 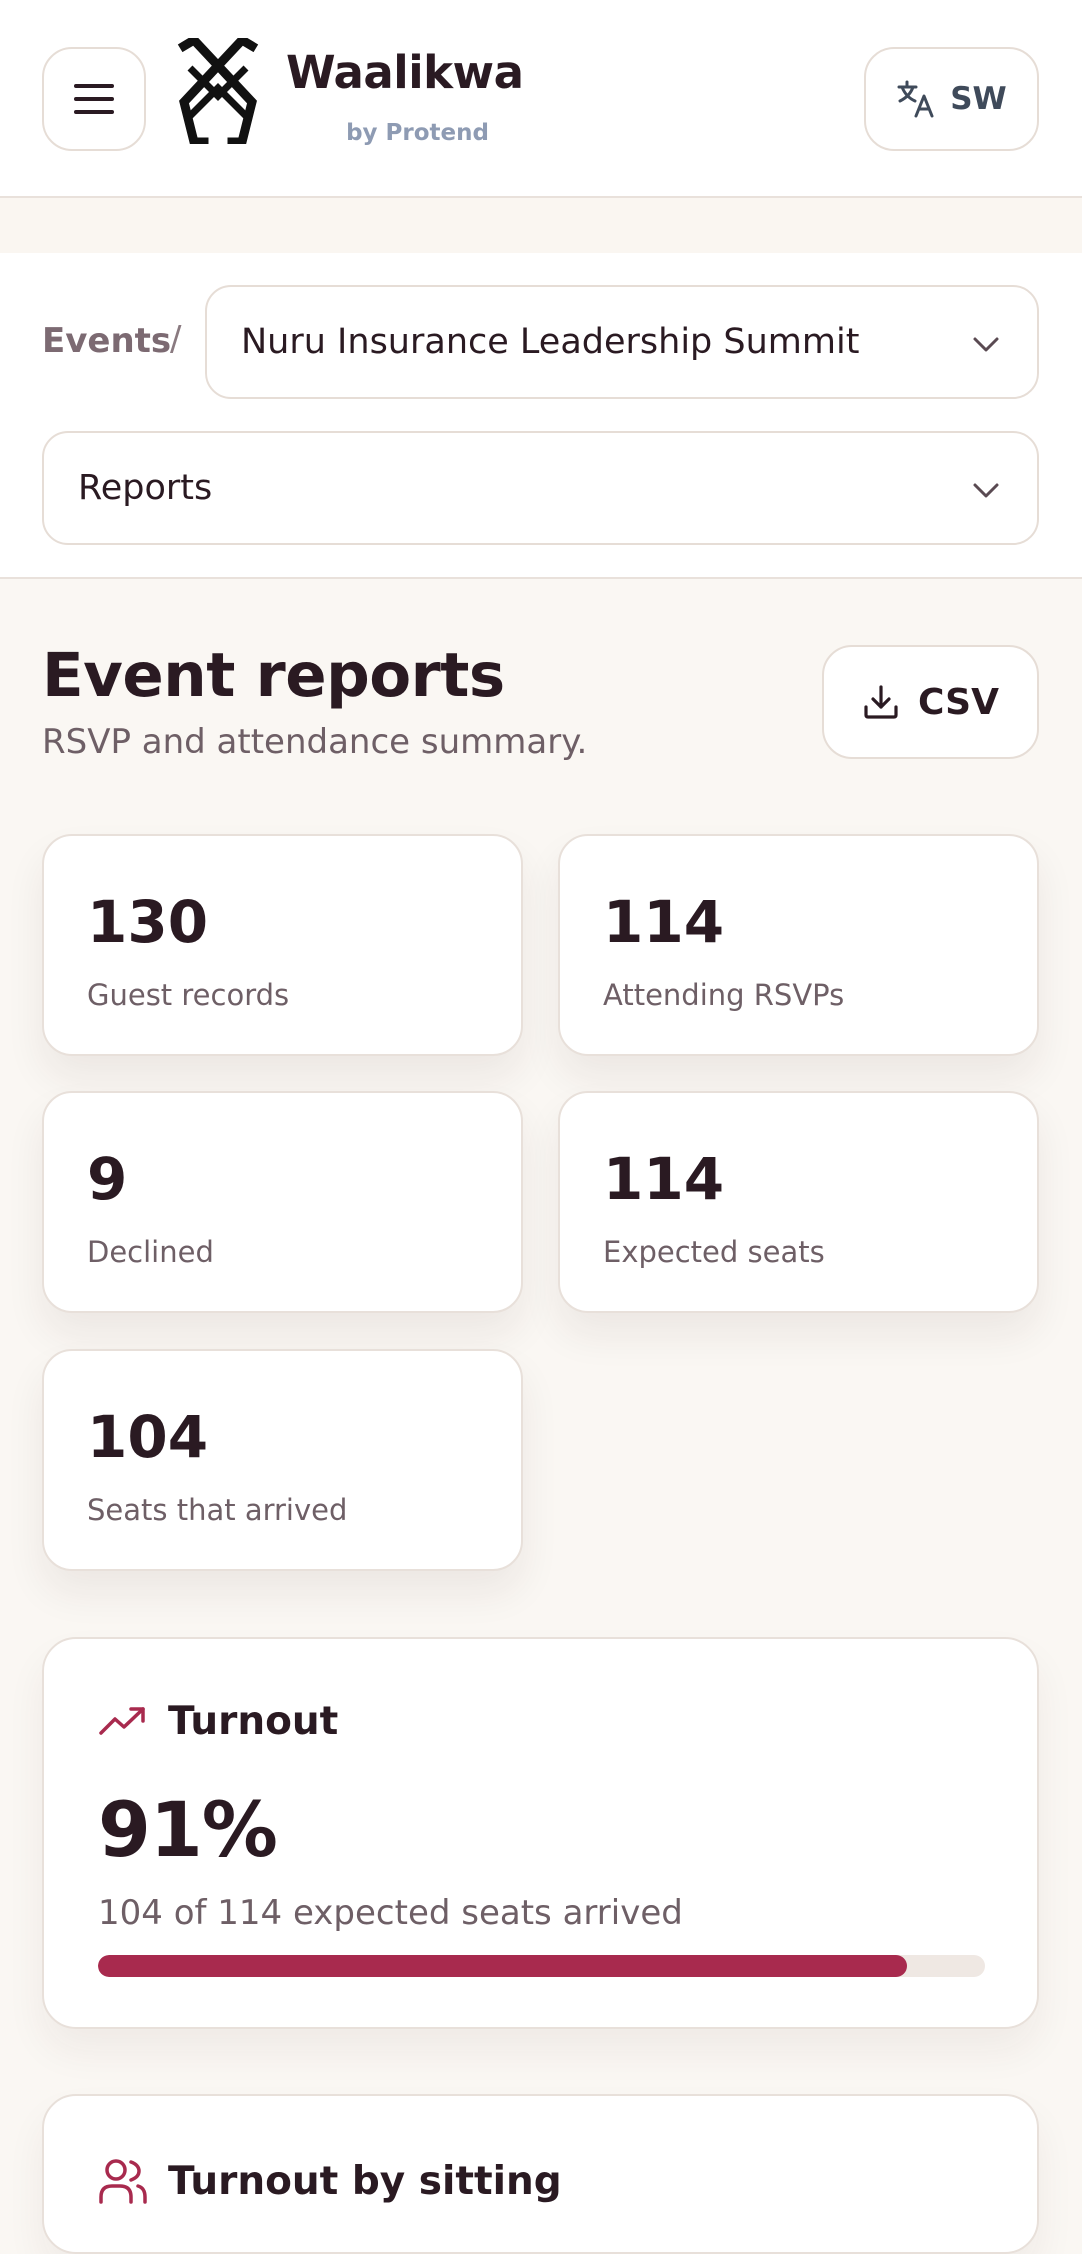 What do you see at coordinates (107, 1179) in the screenshot?
I see `stat-value: 9` at bounding box center [107, 1179].